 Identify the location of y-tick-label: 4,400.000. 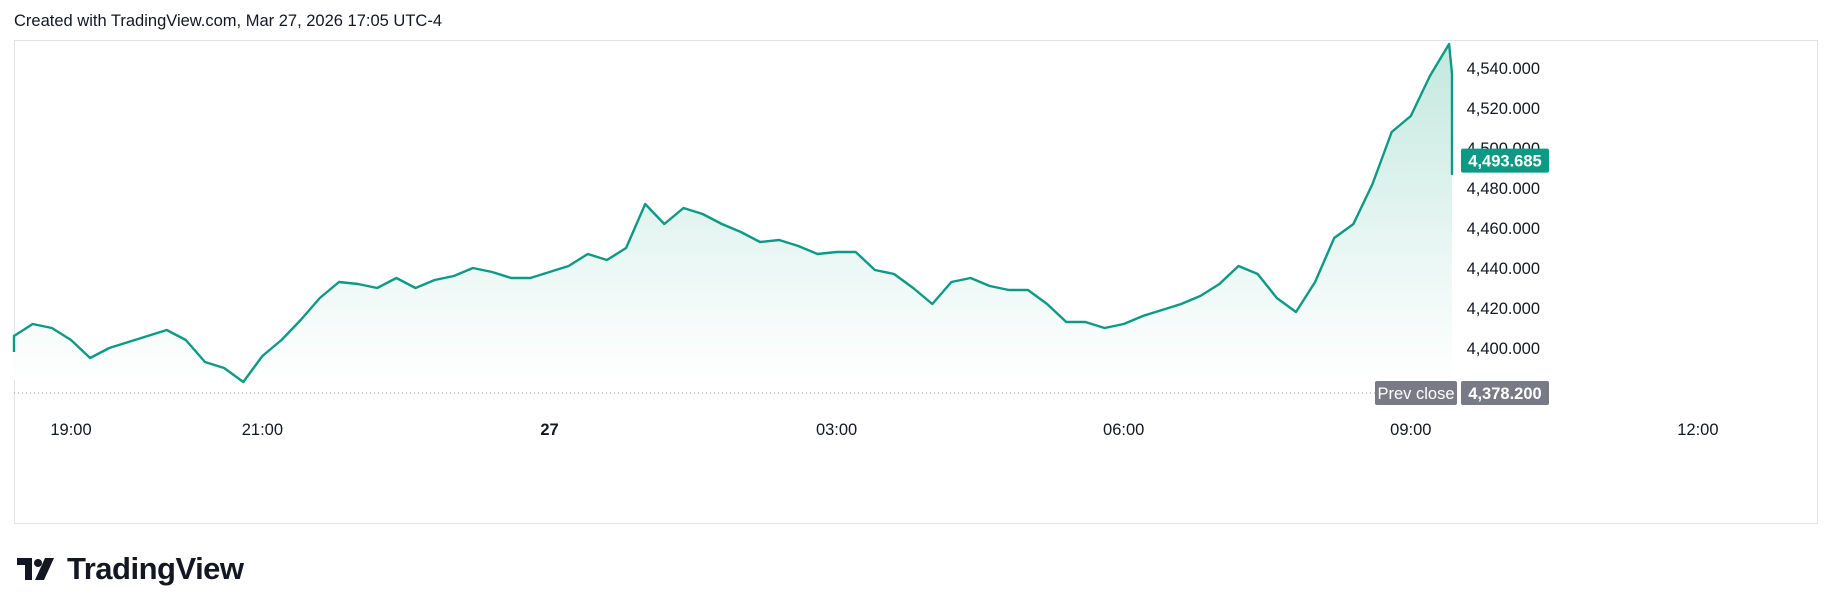
(1503, 349).